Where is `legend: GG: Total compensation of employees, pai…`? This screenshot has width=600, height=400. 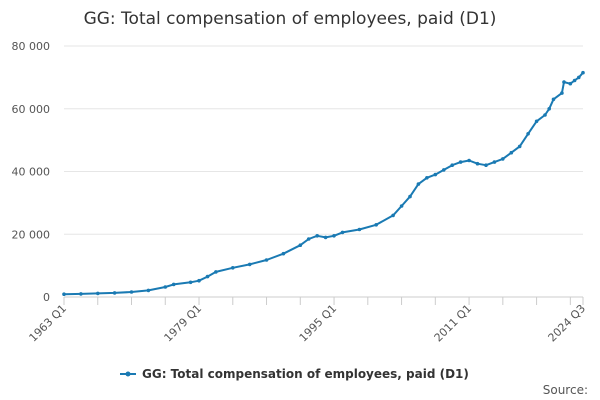
legend: GG: Total compensation of employees, pai… is located at coordinates (294, 374).